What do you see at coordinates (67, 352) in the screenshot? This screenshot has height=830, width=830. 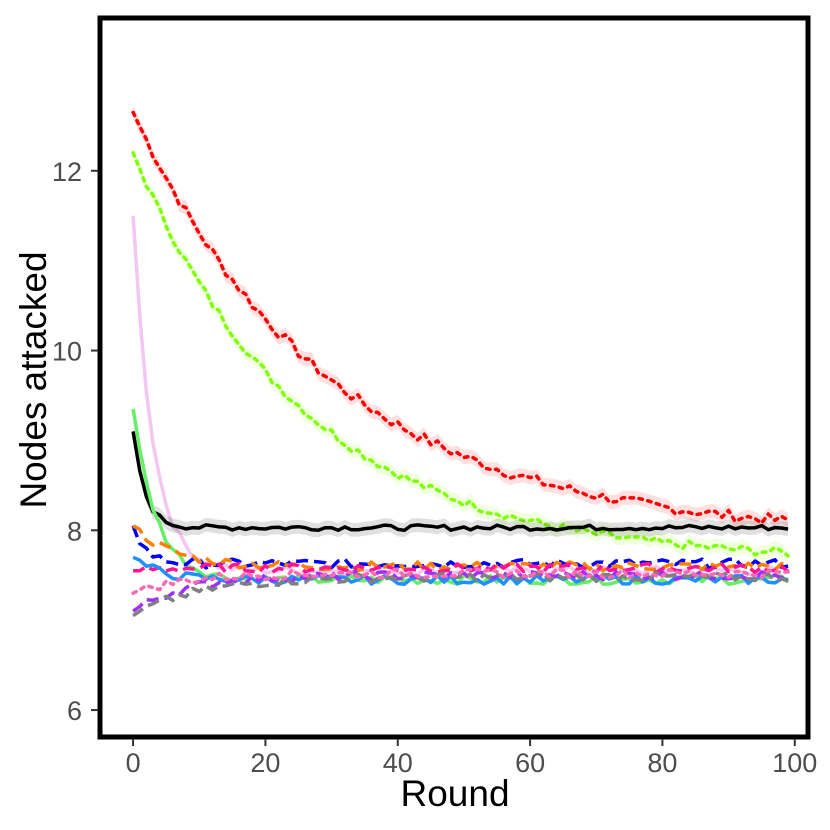 I see `y-tick-label-10: 10` at bounding box center [67, 352].